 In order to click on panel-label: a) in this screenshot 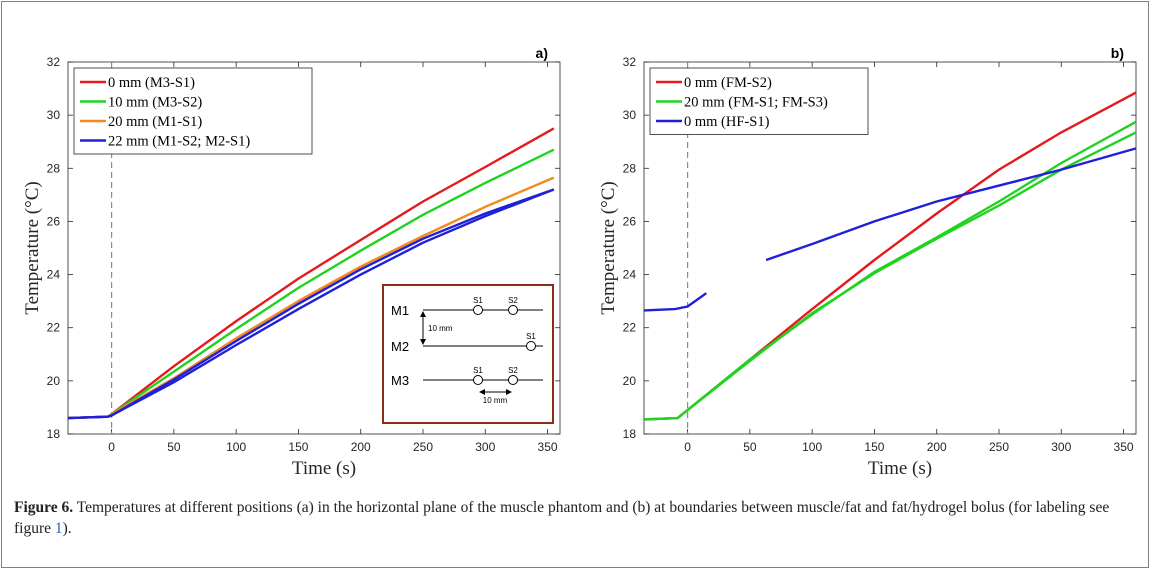, I will do `click(542, 53)`.